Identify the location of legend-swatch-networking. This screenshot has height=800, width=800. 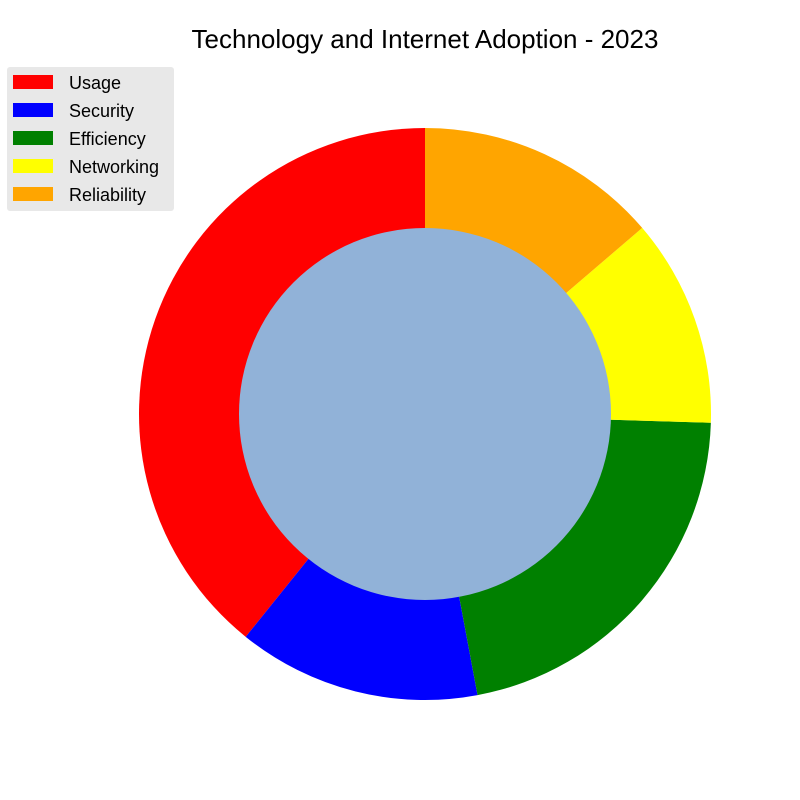
(33, 166).